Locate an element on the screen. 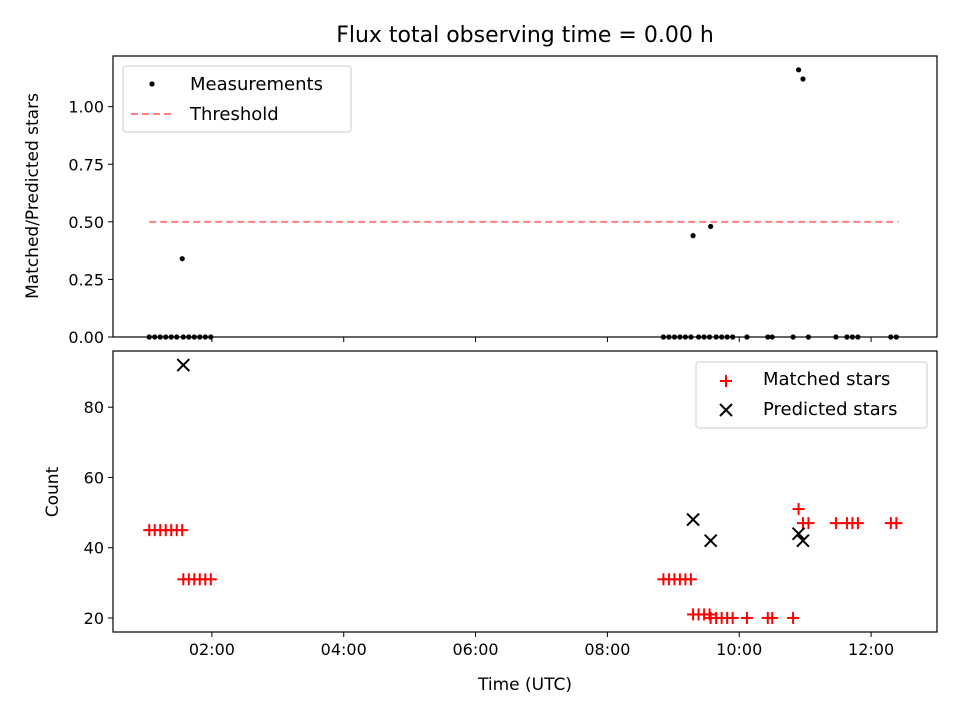 This screenshot has height=720, width=960. bottom-xtick-label: 12:00 is located at coordinates (871, 649).